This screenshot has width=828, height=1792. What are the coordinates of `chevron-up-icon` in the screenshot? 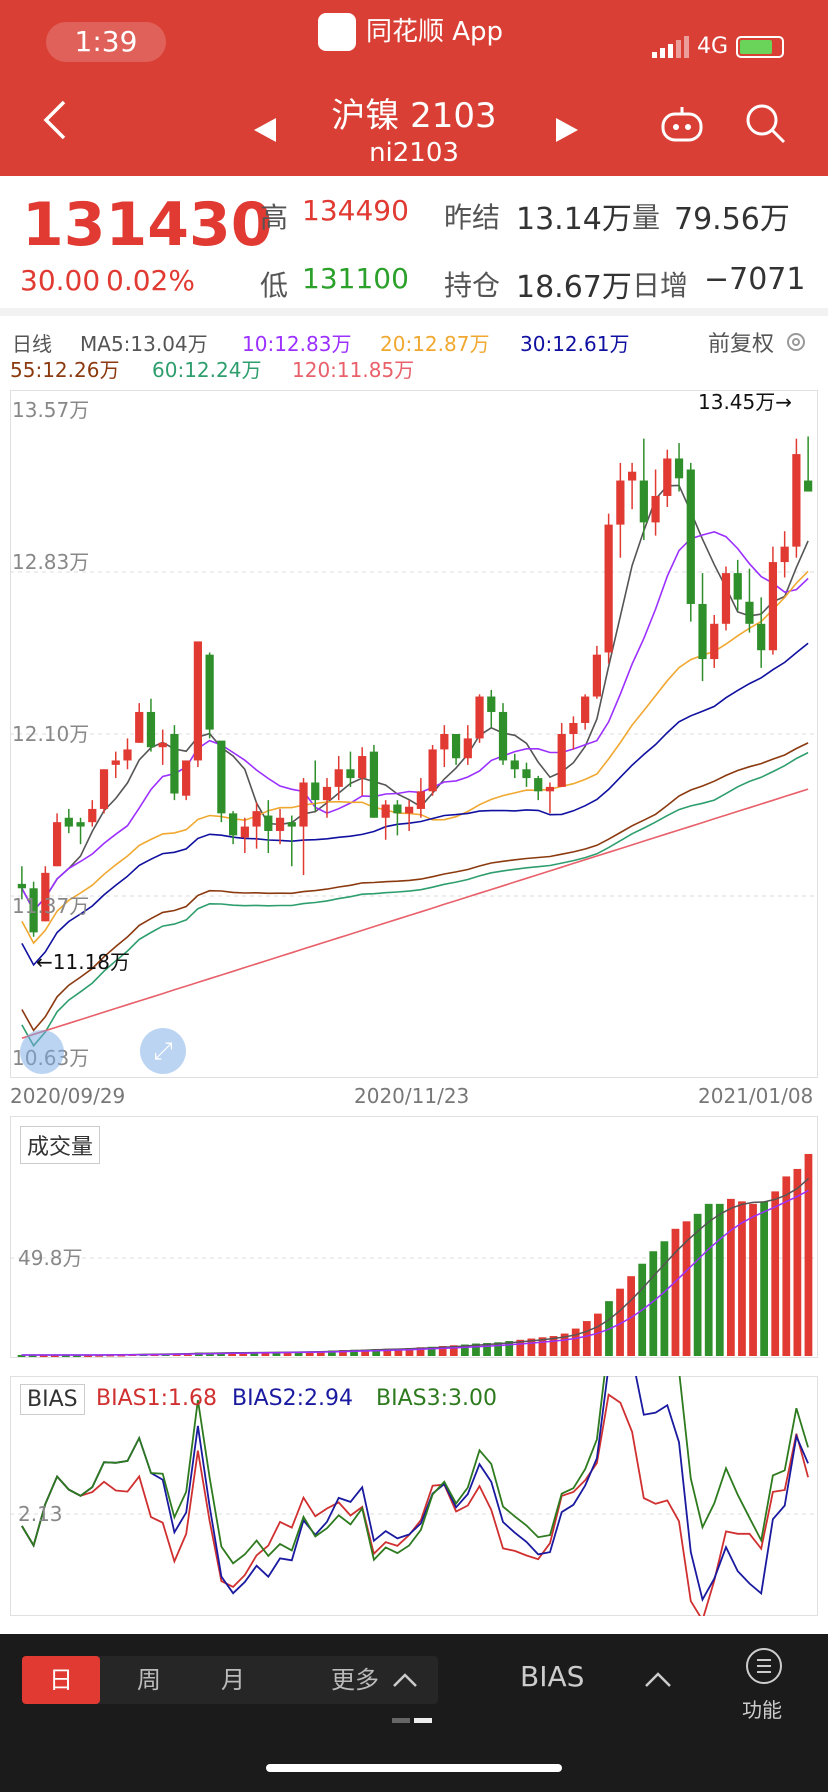 It's located at (405, 1680).